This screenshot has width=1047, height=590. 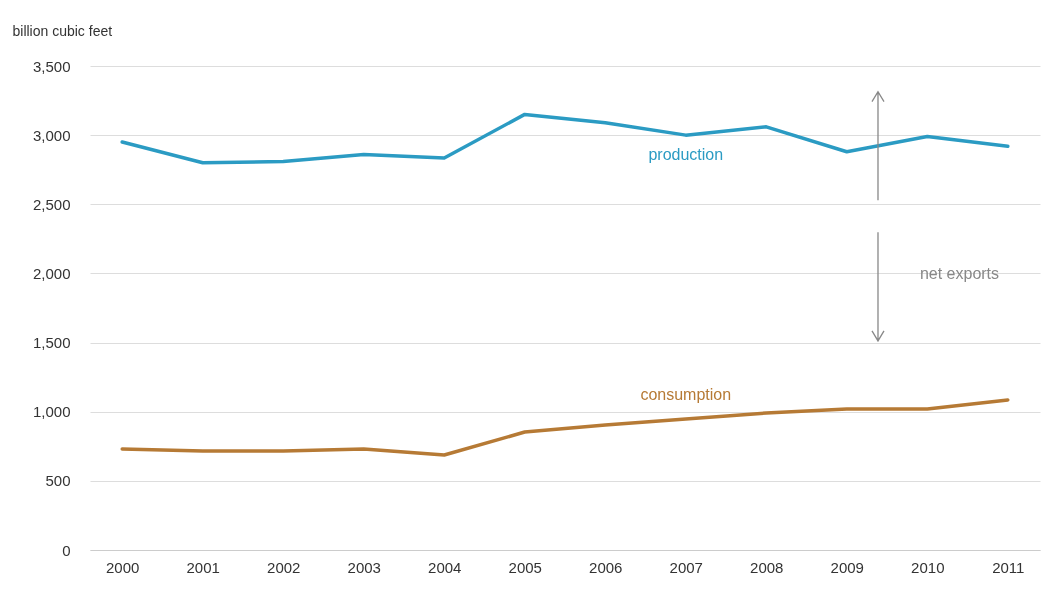 What do you see at coordinates (606, 567) in the screenshot?
I see `x-tick-label: 2006` at bounding box center [606, 567].